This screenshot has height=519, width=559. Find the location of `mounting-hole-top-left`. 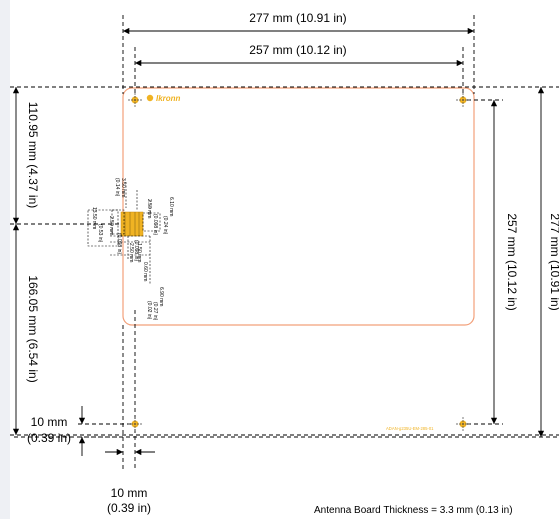

mounting-hole-top-left is located at coordinates (135, 100).